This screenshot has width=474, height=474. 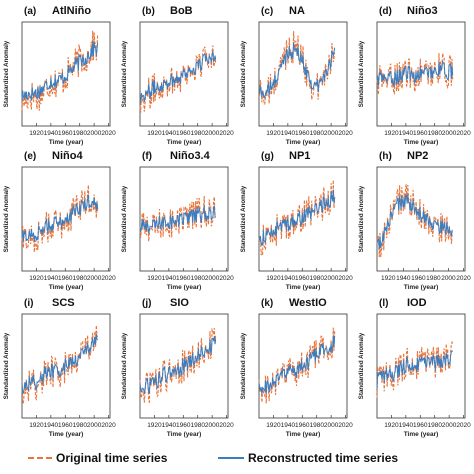 What do you see at coordinates (267, 11) in the screenshot?
I see `panel-letter: (c)` at bounding box center [267, 11].